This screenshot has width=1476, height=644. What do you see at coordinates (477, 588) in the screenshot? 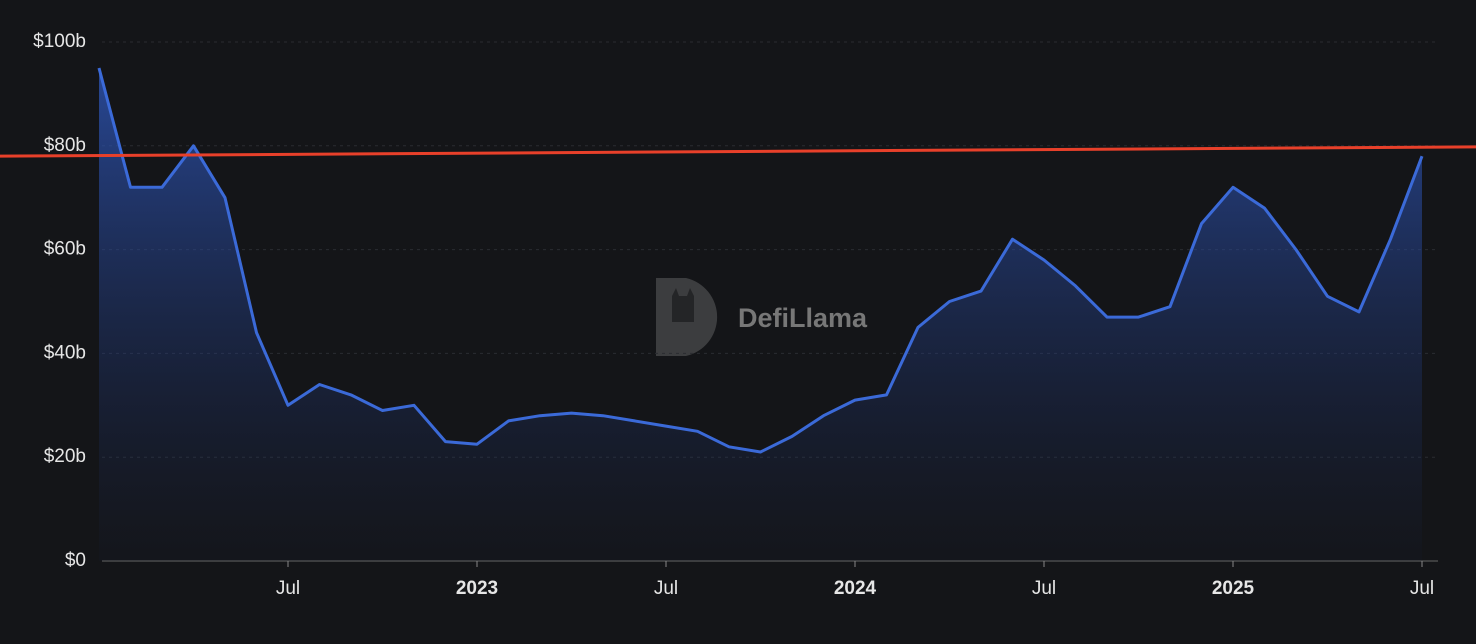
I see `x-tick-label: 2023` at bounding box center [477, 588].